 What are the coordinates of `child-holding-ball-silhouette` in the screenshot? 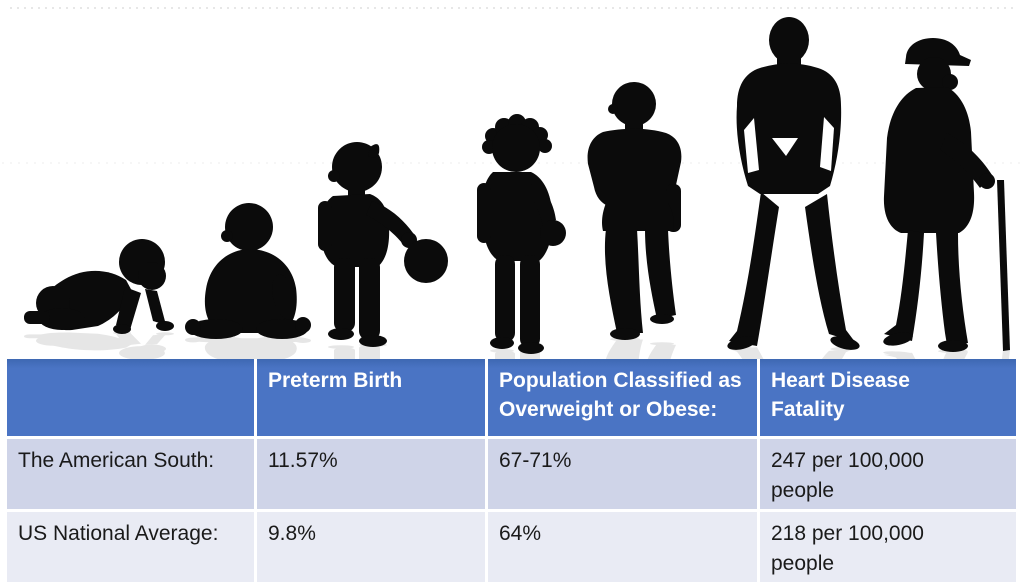 It's located at (521, 234).